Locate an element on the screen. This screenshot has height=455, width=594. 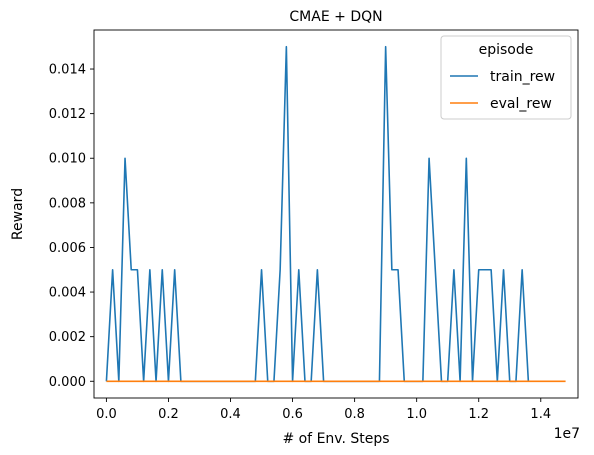
y-tick-label: 0.004 is located at coordinates (67, 293).